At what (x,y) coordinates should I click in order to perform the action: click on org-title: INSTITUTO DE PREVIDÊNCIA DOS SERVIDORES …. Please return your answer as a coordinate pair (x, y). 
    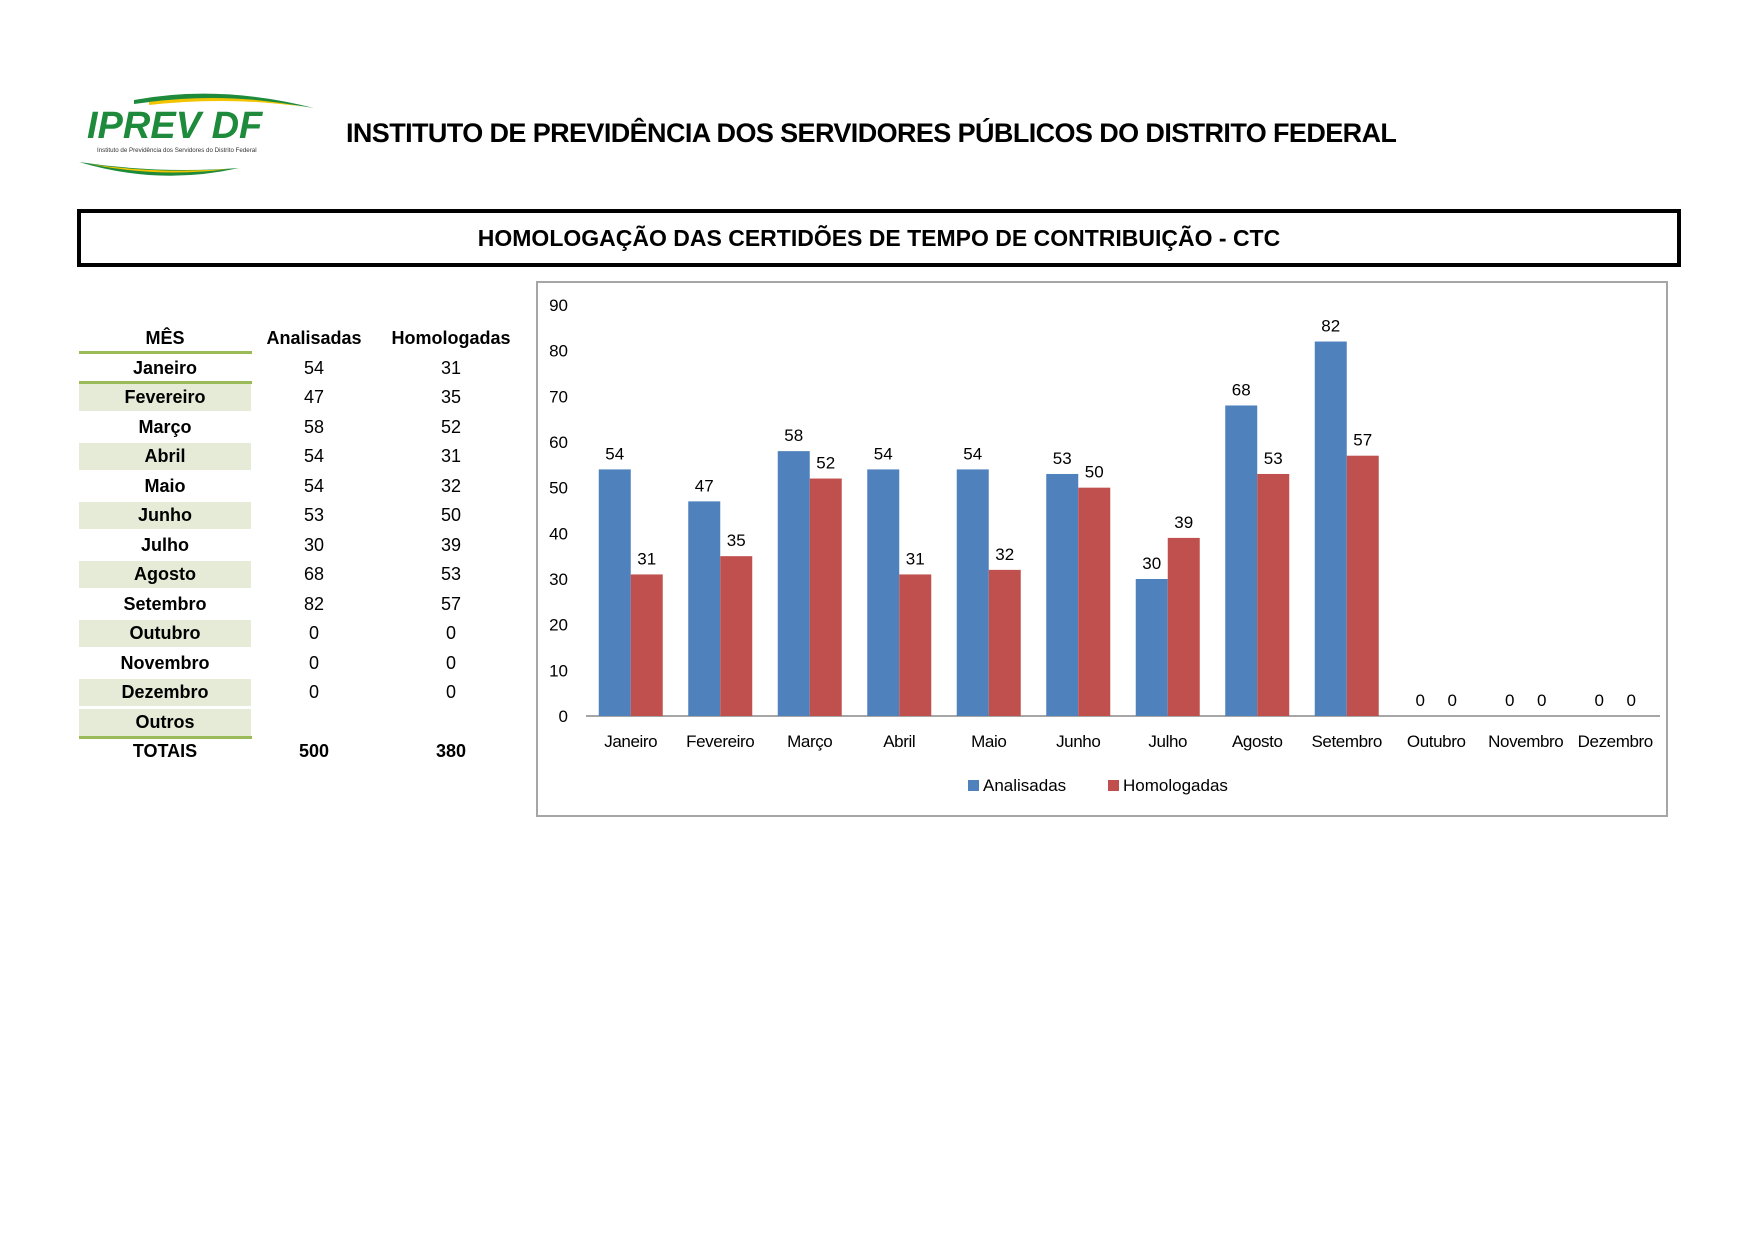
    Looking at the image, I should click on (871, 133).